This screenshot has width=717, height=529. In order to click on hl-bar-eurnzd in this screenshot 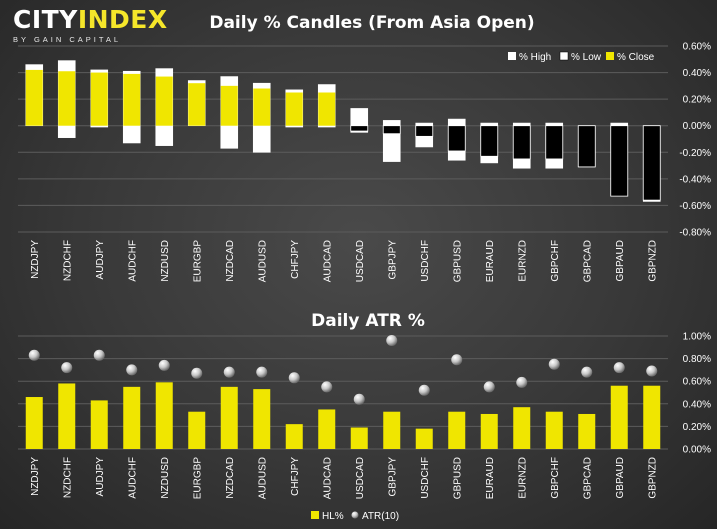, I will do `click(522, 428)`.